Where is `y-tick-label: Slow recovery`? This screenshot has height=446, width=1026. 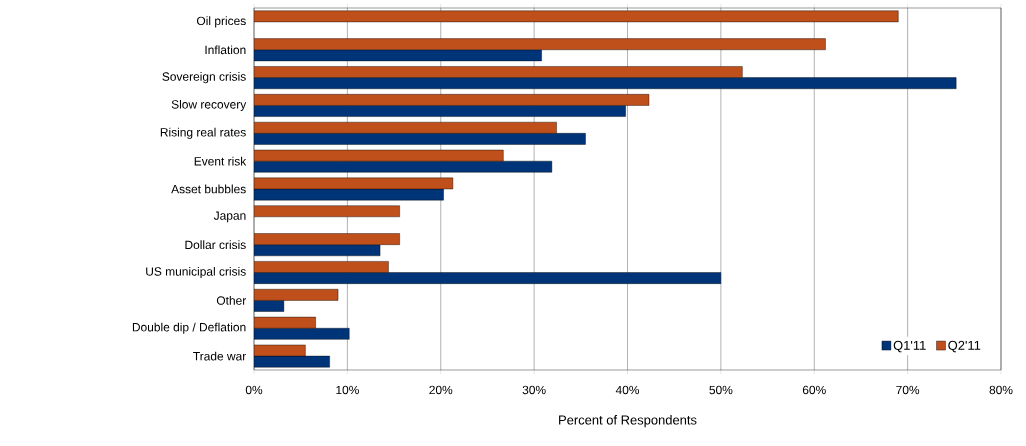
y-tick-label: Slow recovery is located at coordinates (209, 105).